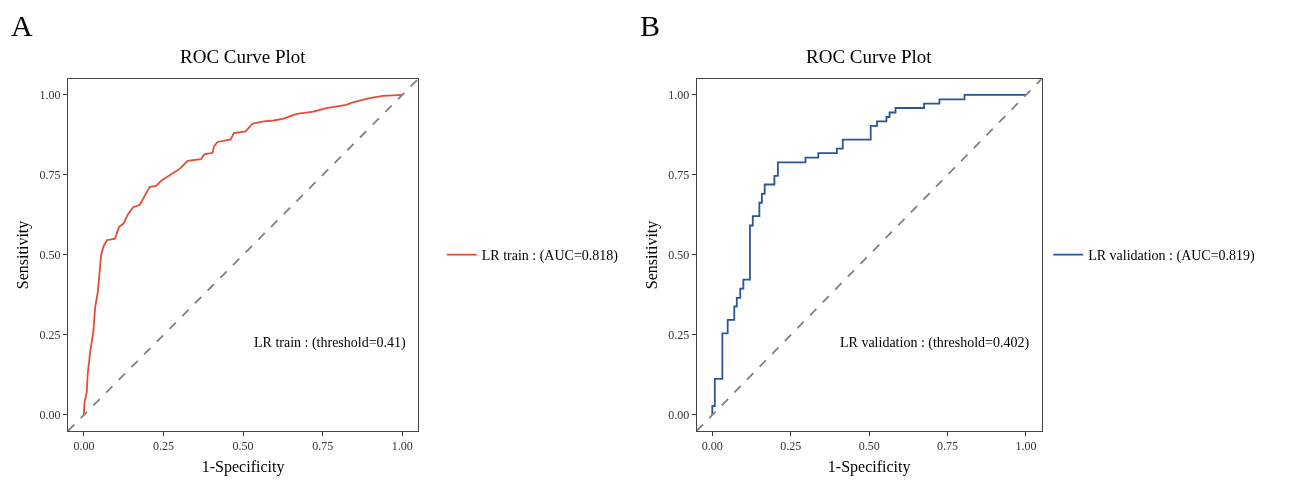 The width and height of the screenshot is (1307, 487). Describe the element at coordinates (22, 25) in the screenshot. I see `text: A` at that location.